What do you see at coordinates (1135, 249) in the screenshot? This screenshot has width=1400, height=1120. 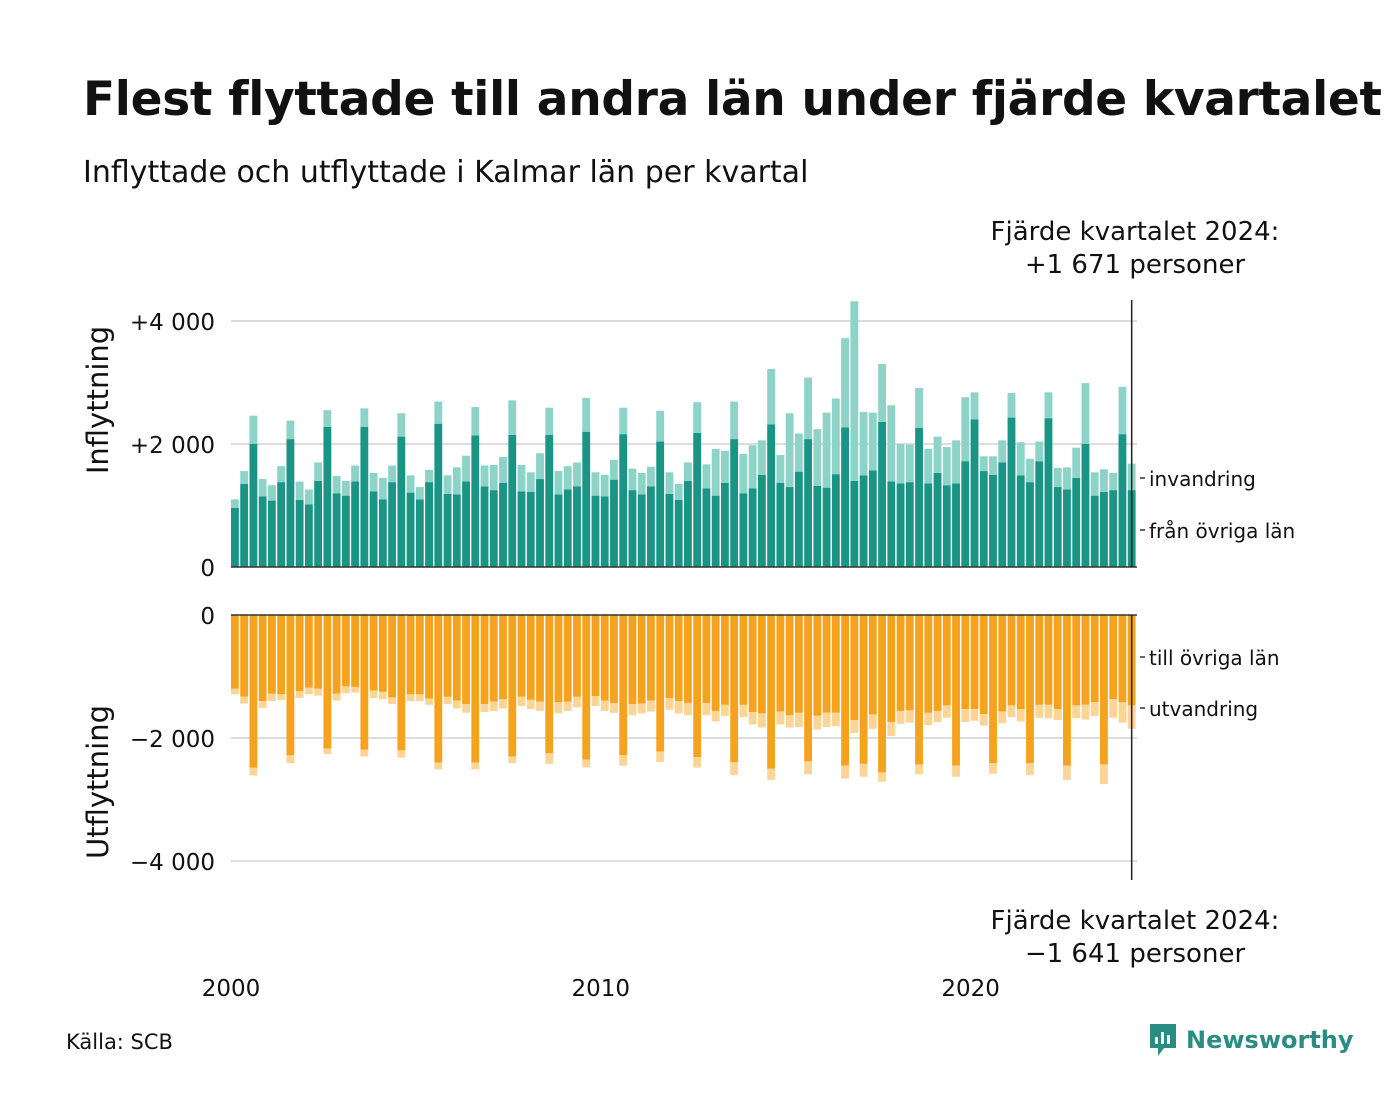 I see `annotation-top: Fjärde kvartalet 2024: +1 671 personer` at bounding box center [1135, 249].